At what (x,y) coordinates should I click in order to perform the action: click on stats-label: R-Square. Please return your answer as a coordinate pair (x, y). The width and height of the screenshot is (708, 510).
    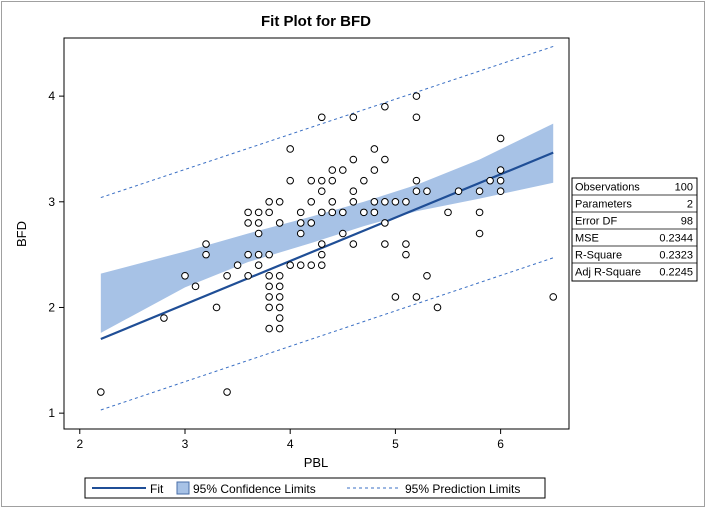
    Looking at the image, I should click on (598, 256).